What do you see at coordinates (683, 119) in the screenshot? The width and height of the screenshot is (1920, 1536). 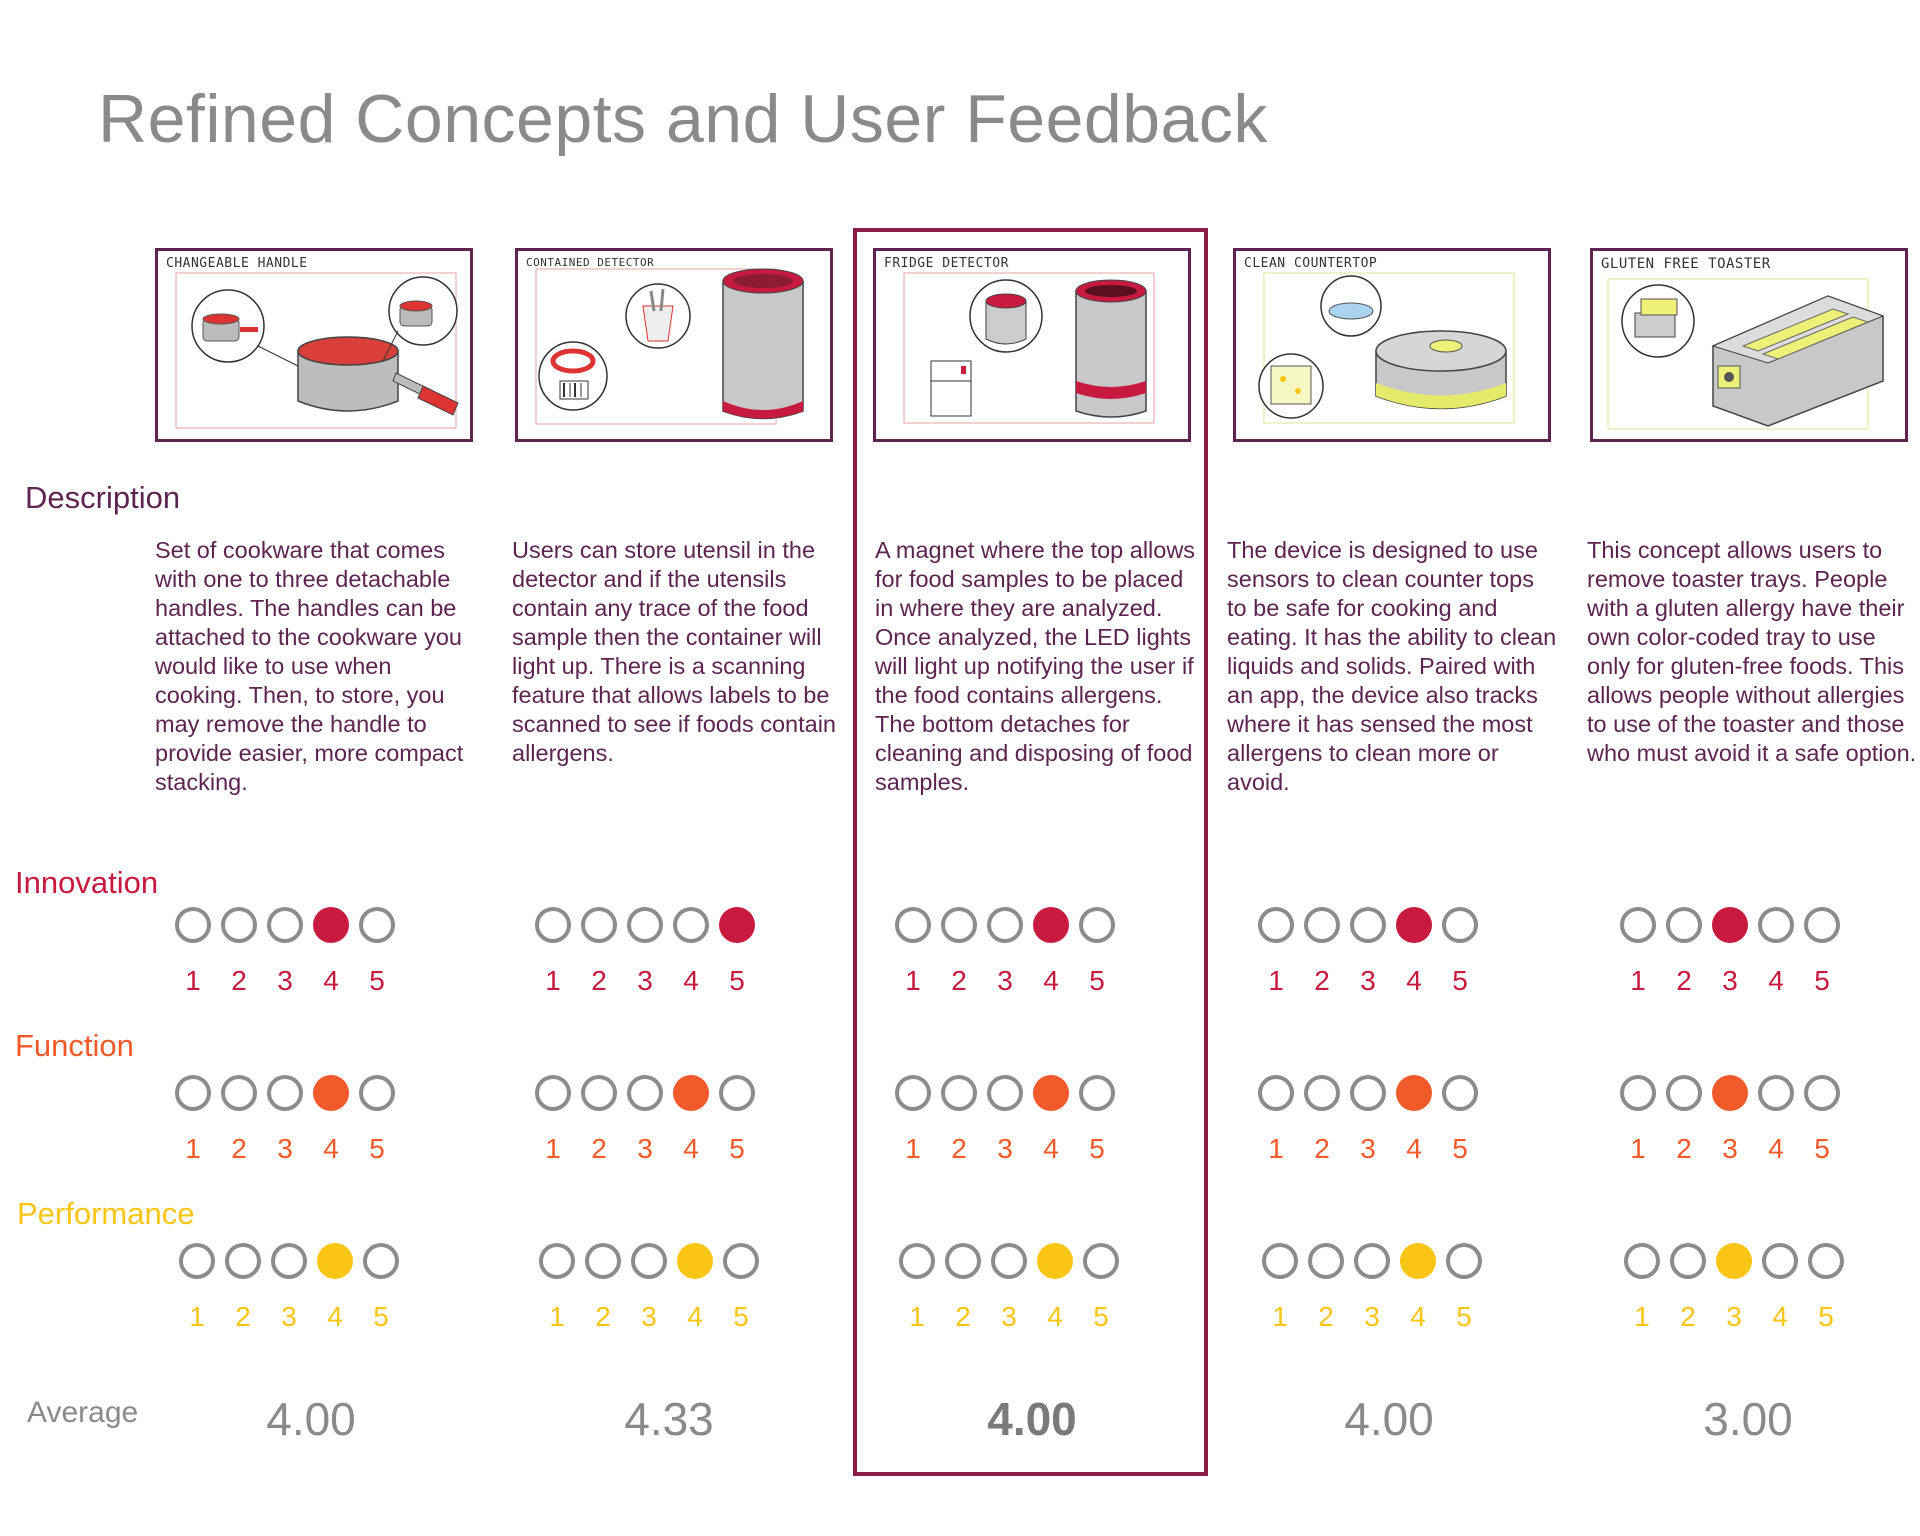 I see `page-title: Refined Concepts and User Feedback` at bounding box center [683, 119].